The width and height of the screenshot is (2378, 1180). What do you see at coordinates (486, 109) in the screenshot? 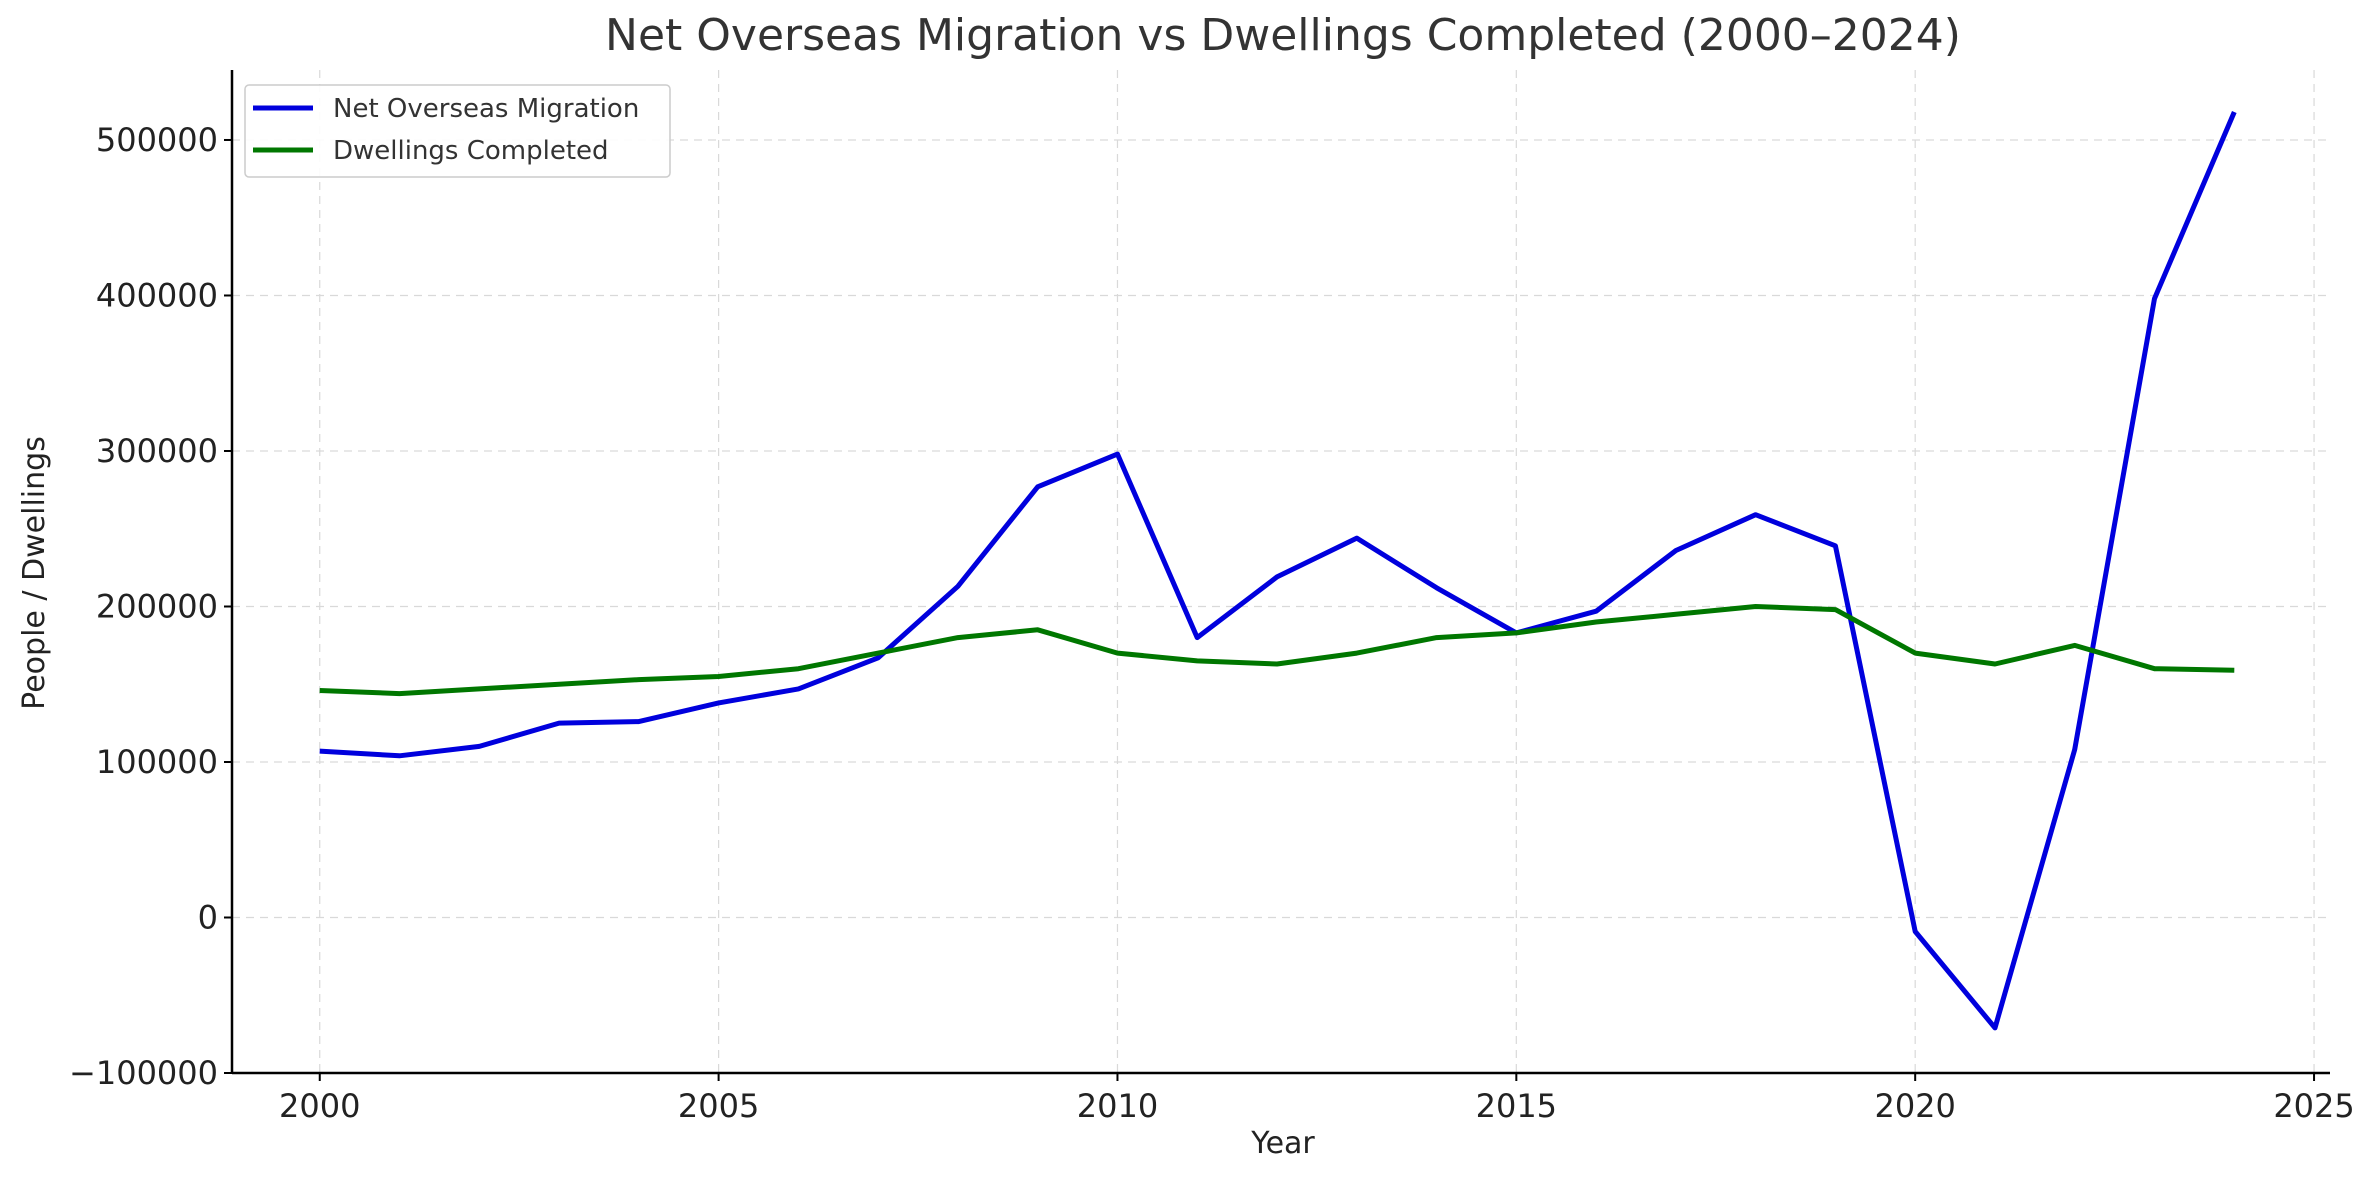
I see `legend-label-net-overseas-migration: Net Overseas Migration` at bounding box center [486, 109].